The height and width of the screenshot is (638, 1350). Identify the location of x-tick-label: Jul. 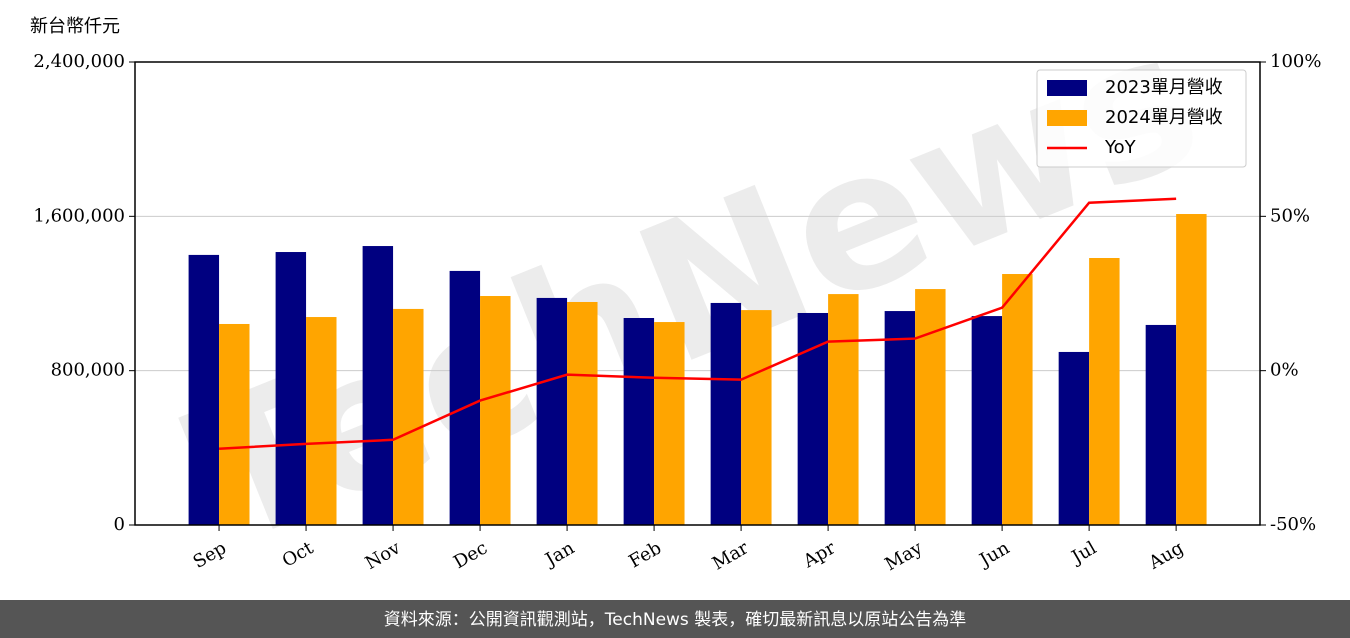
(1084, 553).